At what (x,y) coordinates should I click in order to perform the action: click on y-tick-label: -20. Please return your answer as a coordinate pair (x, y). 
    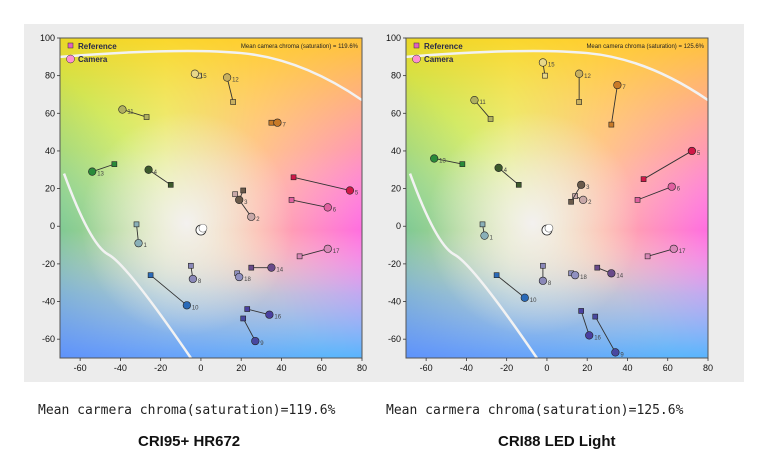
    Looking at the image, I should click on (48, 264).